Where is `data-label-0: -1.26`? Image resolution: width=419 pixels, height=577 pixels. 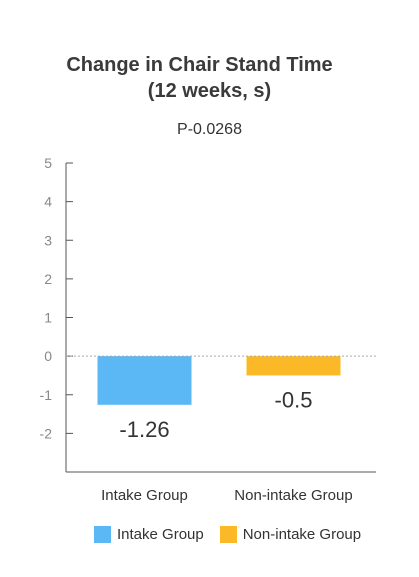
data-label-0: -1.26 is located at coordinates (144, 429).